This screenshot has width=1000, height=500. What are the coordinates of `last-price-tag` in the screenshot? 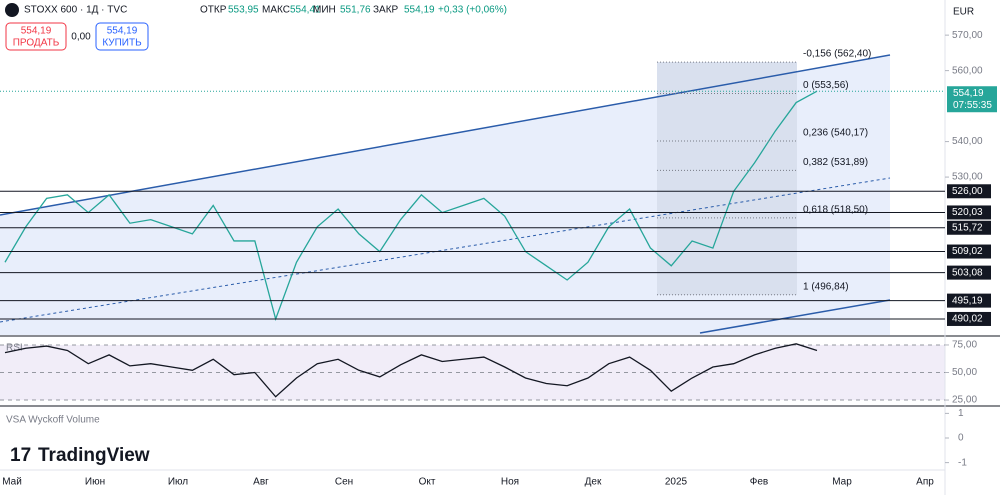 It's located at (972, 99).